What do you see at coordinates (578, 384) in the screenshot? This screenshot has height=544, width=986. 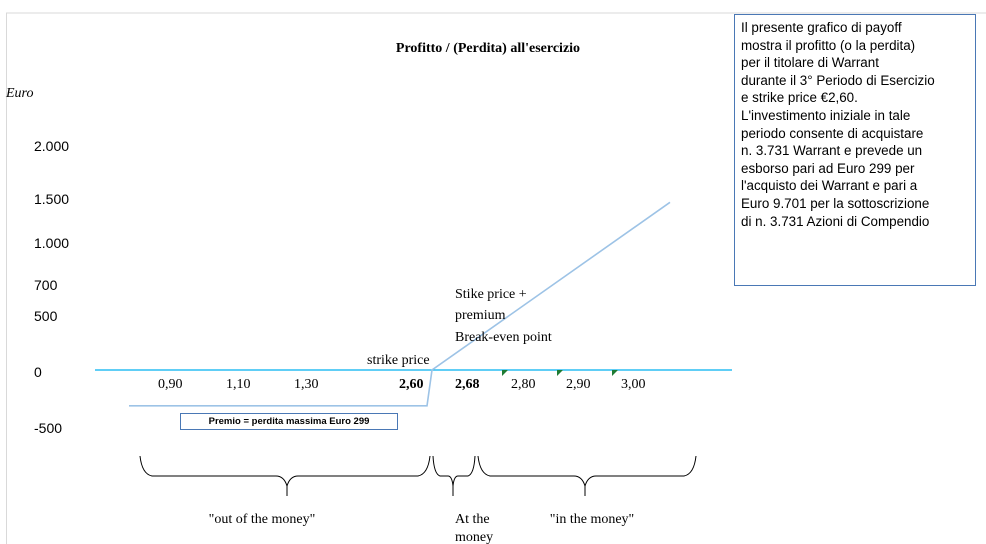 I see `x-tick-label: 2,90` at bounding box center [578, 384].